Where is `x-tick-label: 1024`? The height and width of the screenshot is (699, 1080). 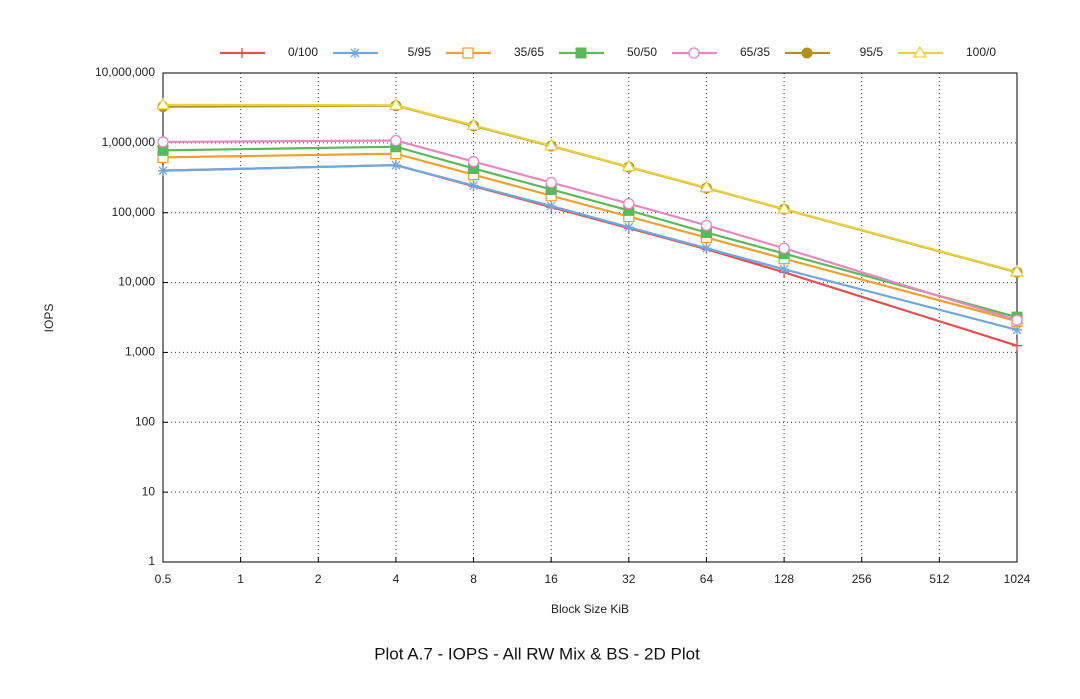 x-tick-label: 1024 is located at coordinates (1017, 579).